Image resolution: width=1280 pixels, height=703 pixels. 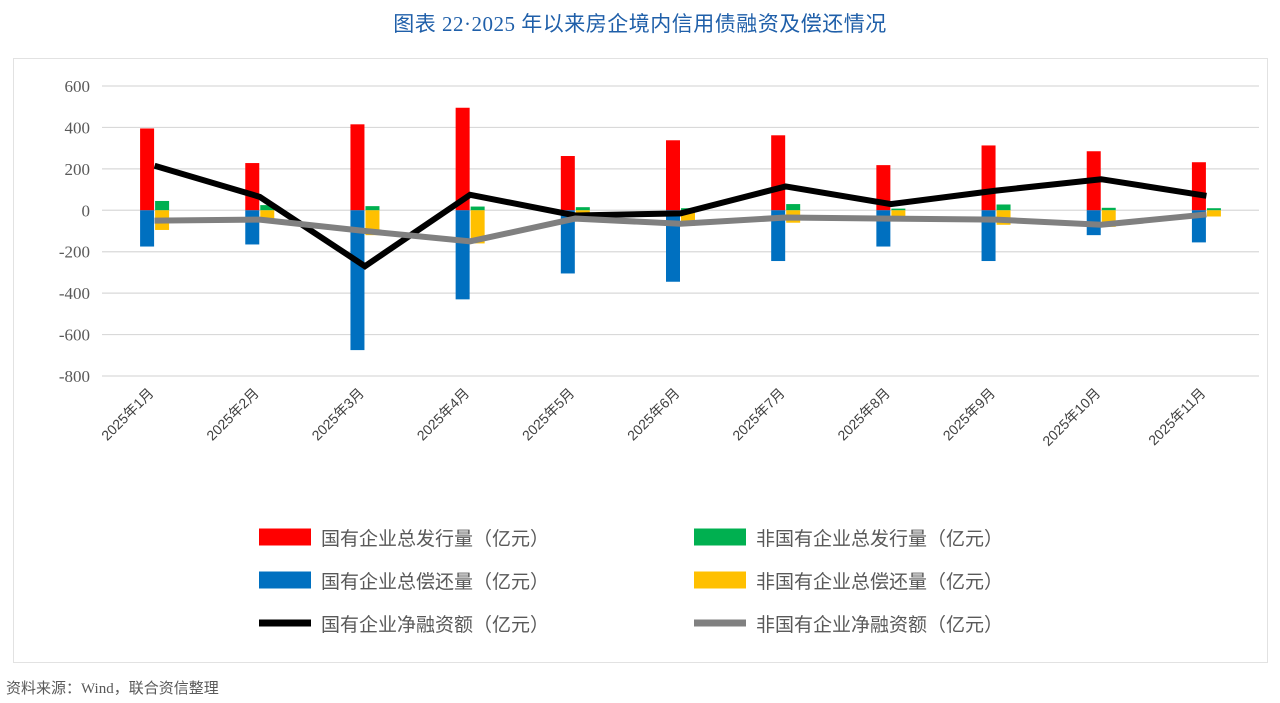 I want to click on legend-item: 非国有企业总发行量（亿元）, so click(x=848, y=539).